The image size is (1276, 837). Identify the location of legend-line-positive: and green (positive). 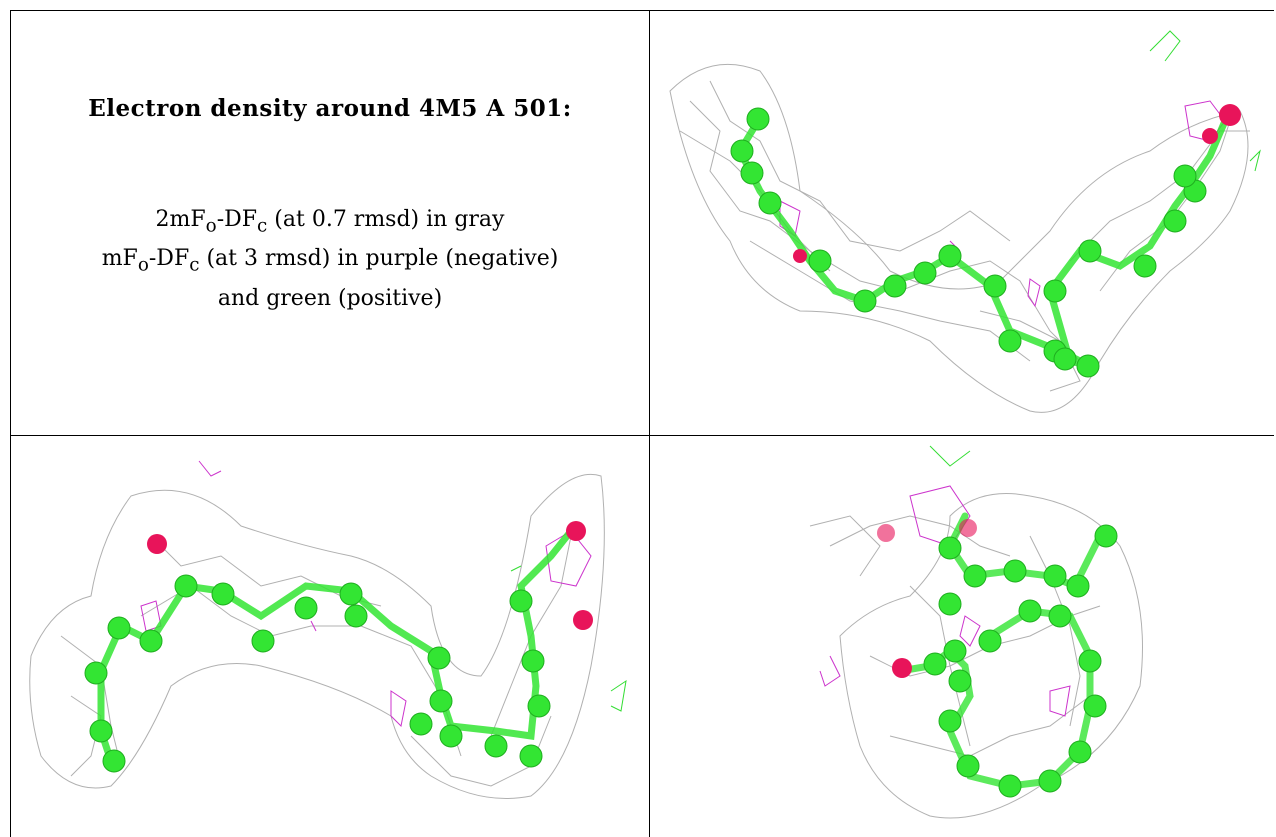
(330, 298).